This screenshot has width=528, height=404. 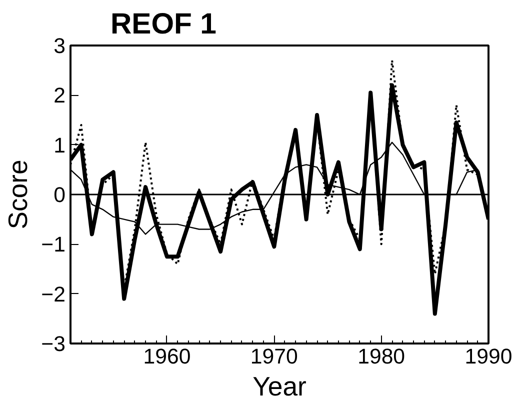 I want to click on x-tick-label: 1990, so click(x=488, y=356).